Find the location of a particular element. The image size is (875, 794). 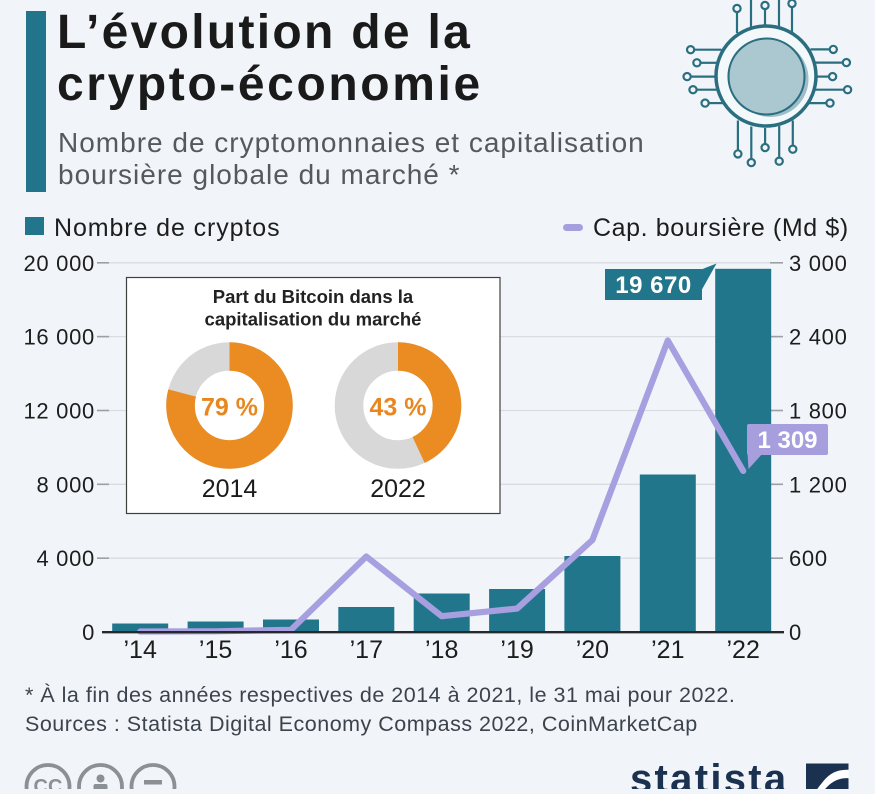

svg-text: ’20 is located at coordinates (592, 650).